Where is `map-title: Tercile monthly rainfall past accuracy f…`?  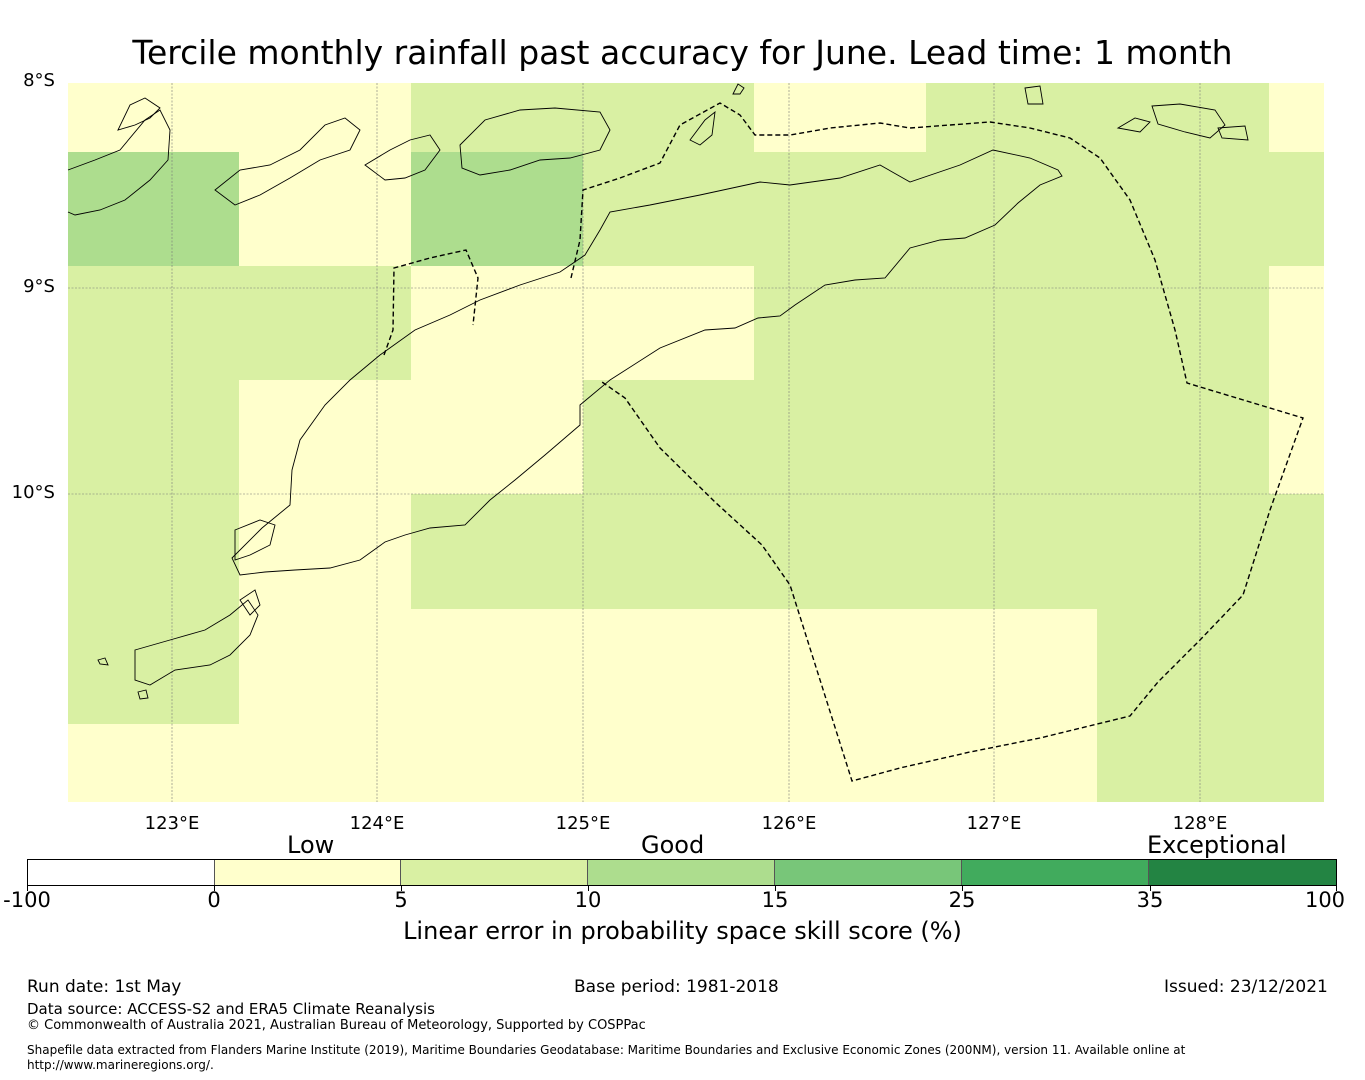 map-title: Tercile monthly rainfall past accuracy f… is located at coordinates (682, 52).